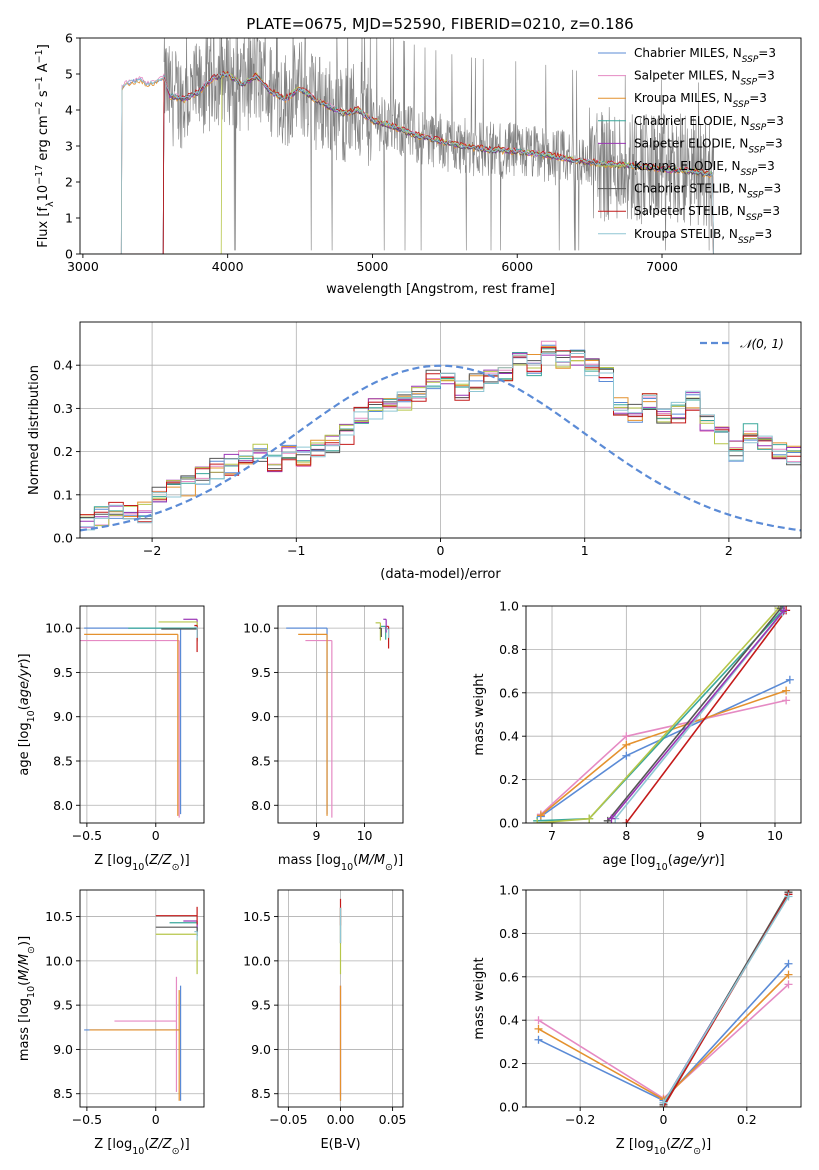  Describe the element at coordinates (261, 805) in the screenshot. I see `y-tick-label: 8.0` at that location.